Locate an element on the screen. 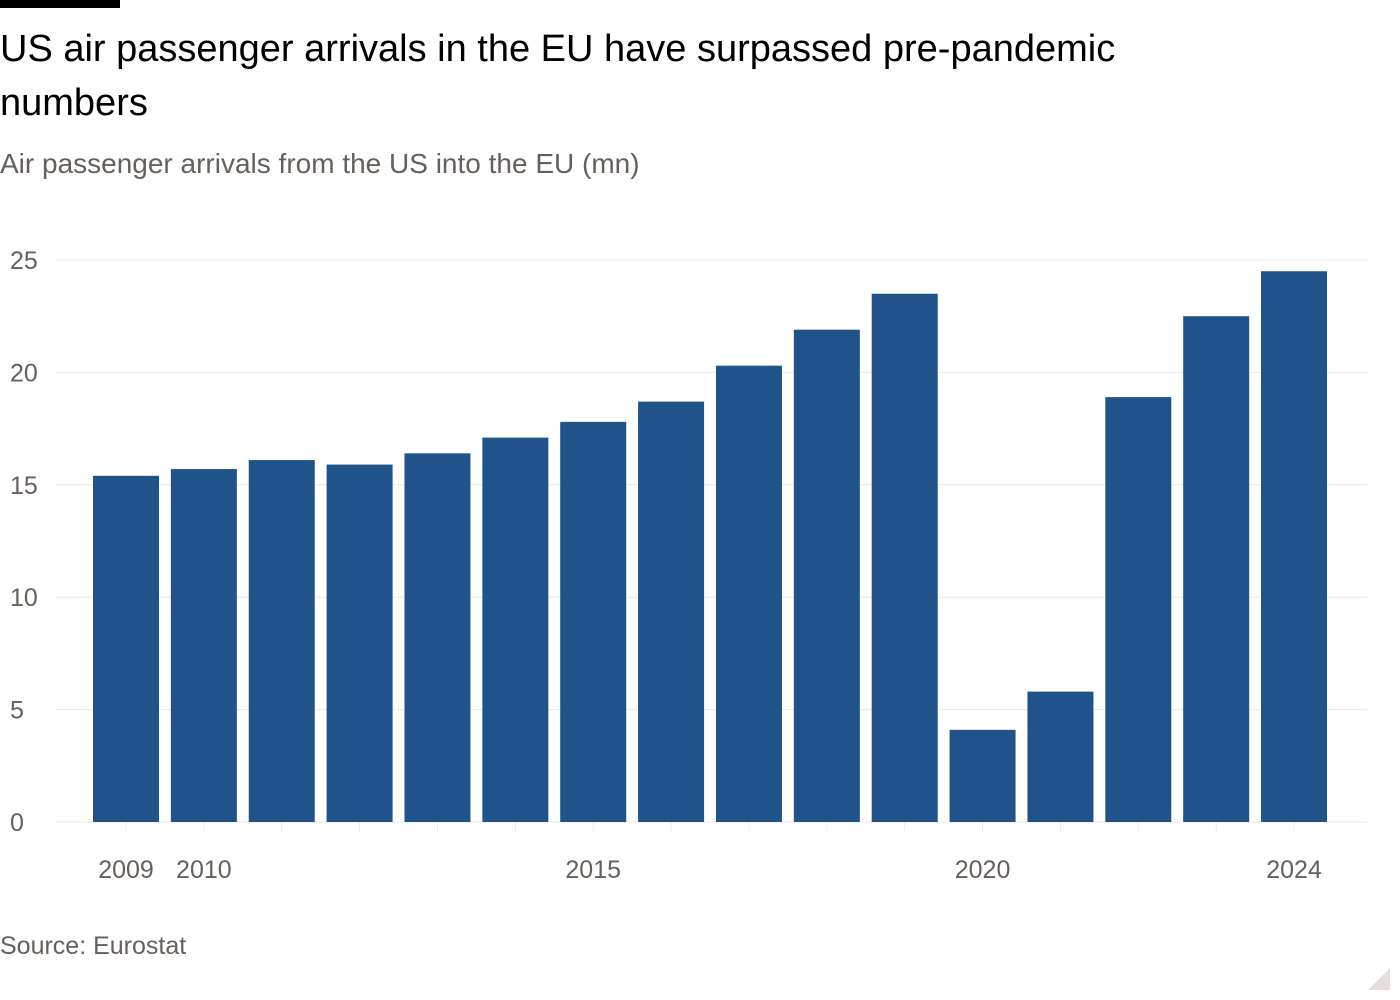 This screenshot has height=1000, width=1400. brand-bar is located at coordinates (60, 4).